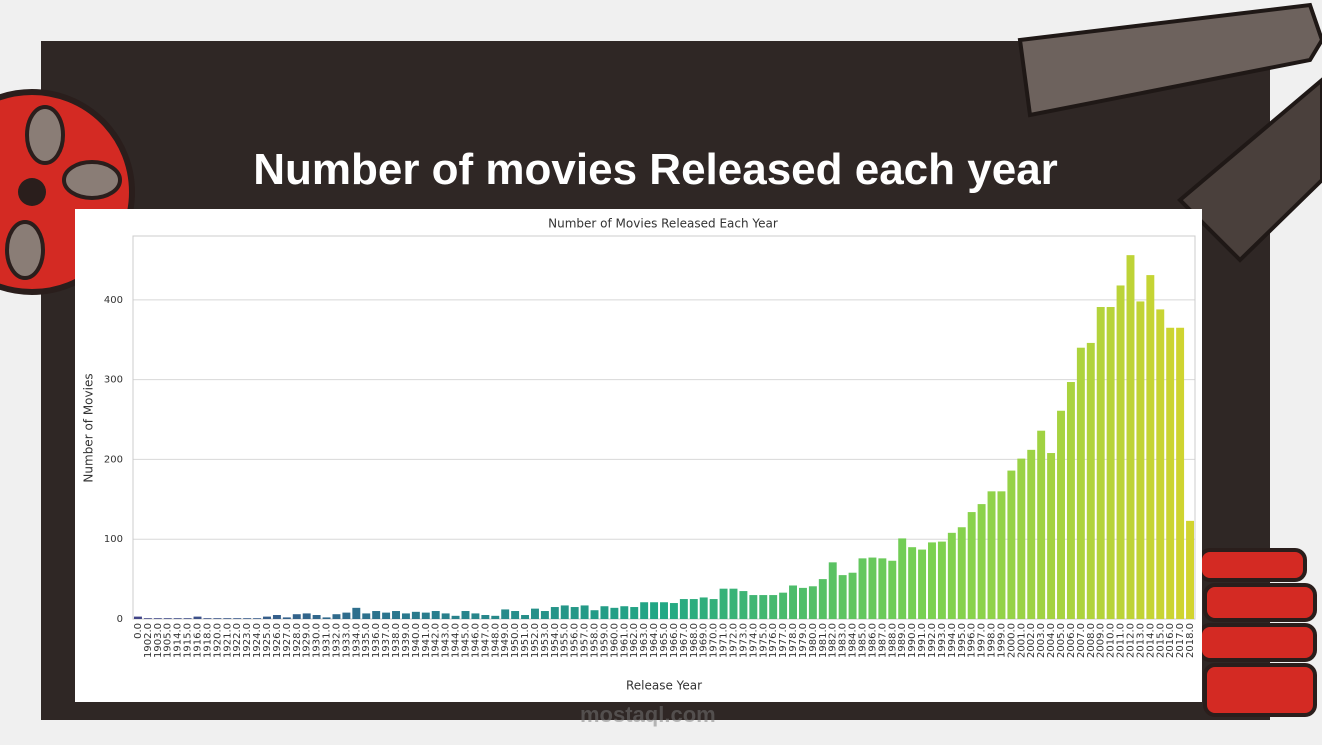  Describe the element at coordinates (505, 640) in the screenshot. I see `x-tick-label: 1949.0` at that location.